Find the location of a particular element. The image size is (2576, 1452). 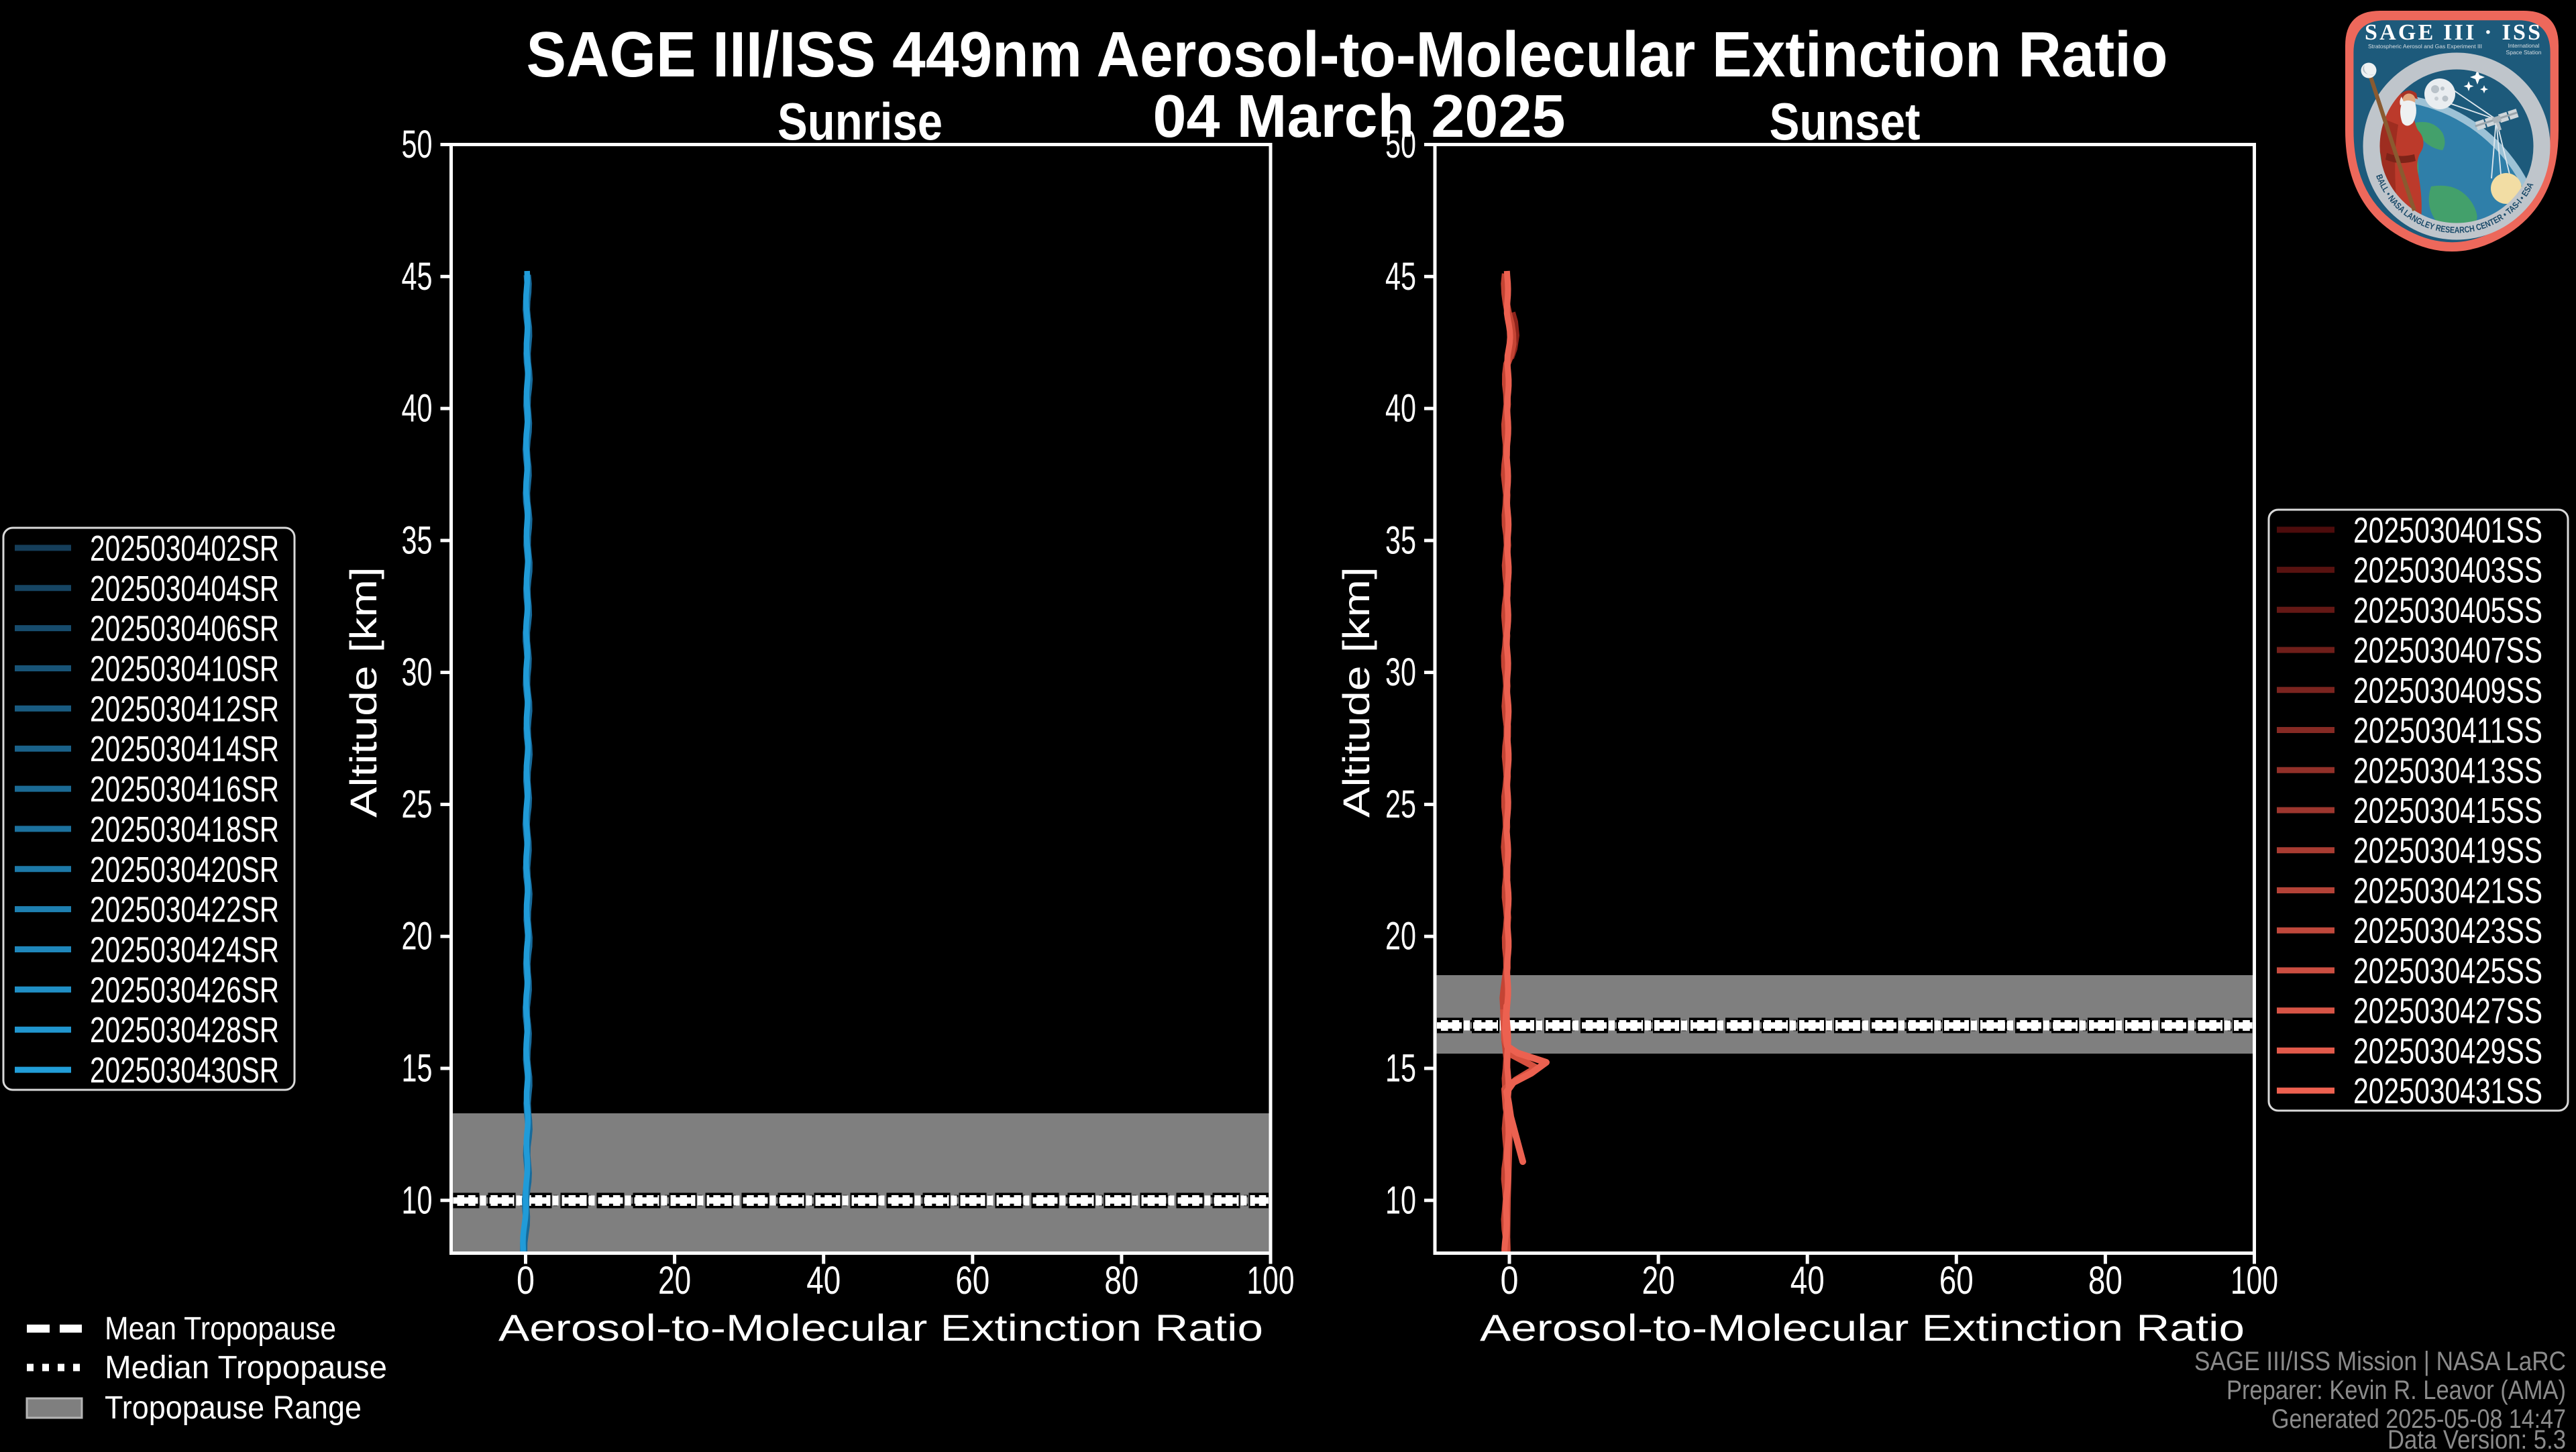

svg-text: 2025030414SR is located at coordinates (184, 749).